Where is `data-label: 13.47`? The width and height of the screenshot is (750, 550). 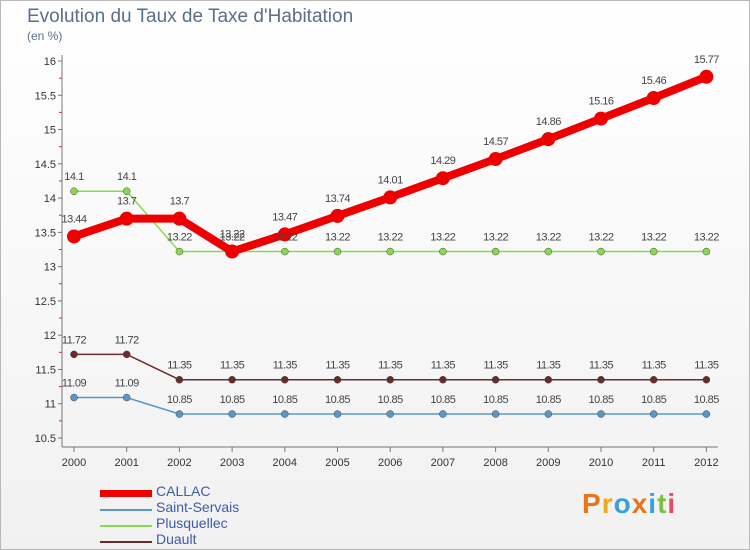
data-label: 13.47 is located at coordinates (284, 217).